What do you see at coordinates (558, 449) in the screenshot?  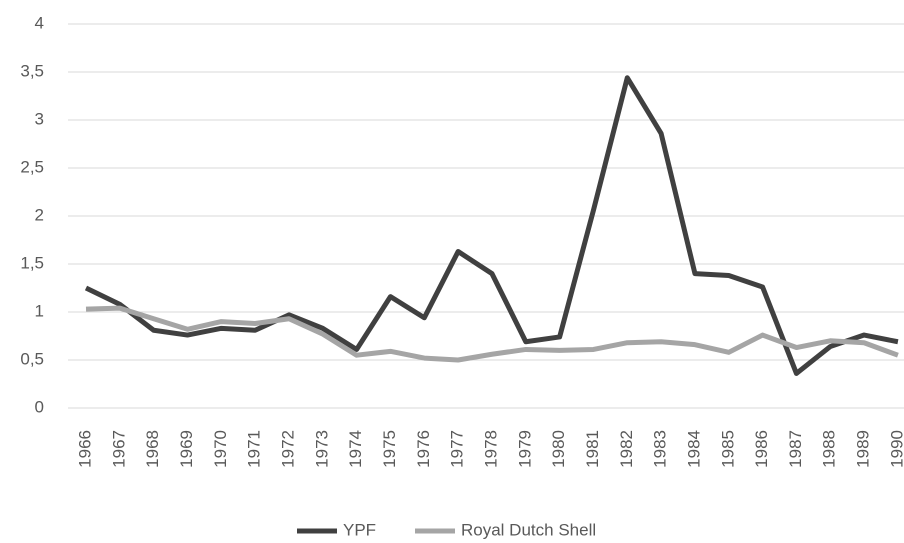 I see `x-tick-label: 1980` at bounding box center [558, 449].